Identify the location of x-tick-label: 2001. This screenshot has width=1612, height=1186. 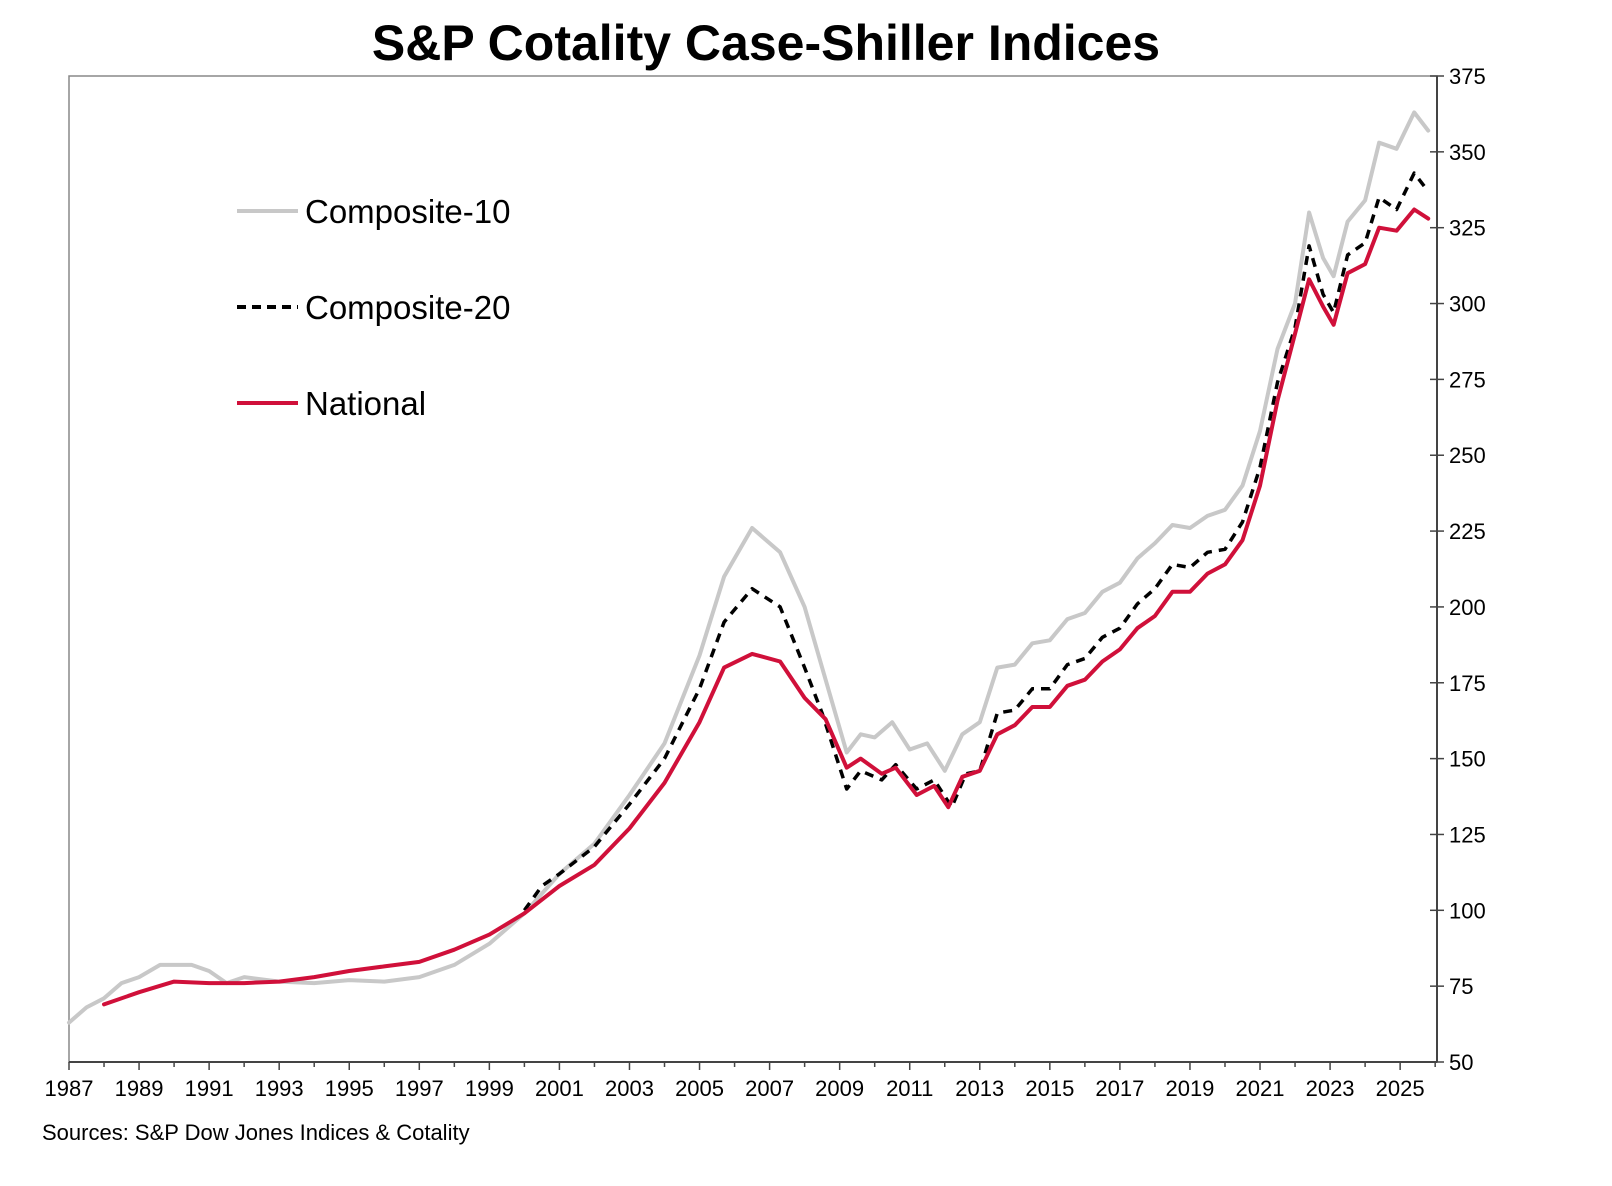
(559, 1088).